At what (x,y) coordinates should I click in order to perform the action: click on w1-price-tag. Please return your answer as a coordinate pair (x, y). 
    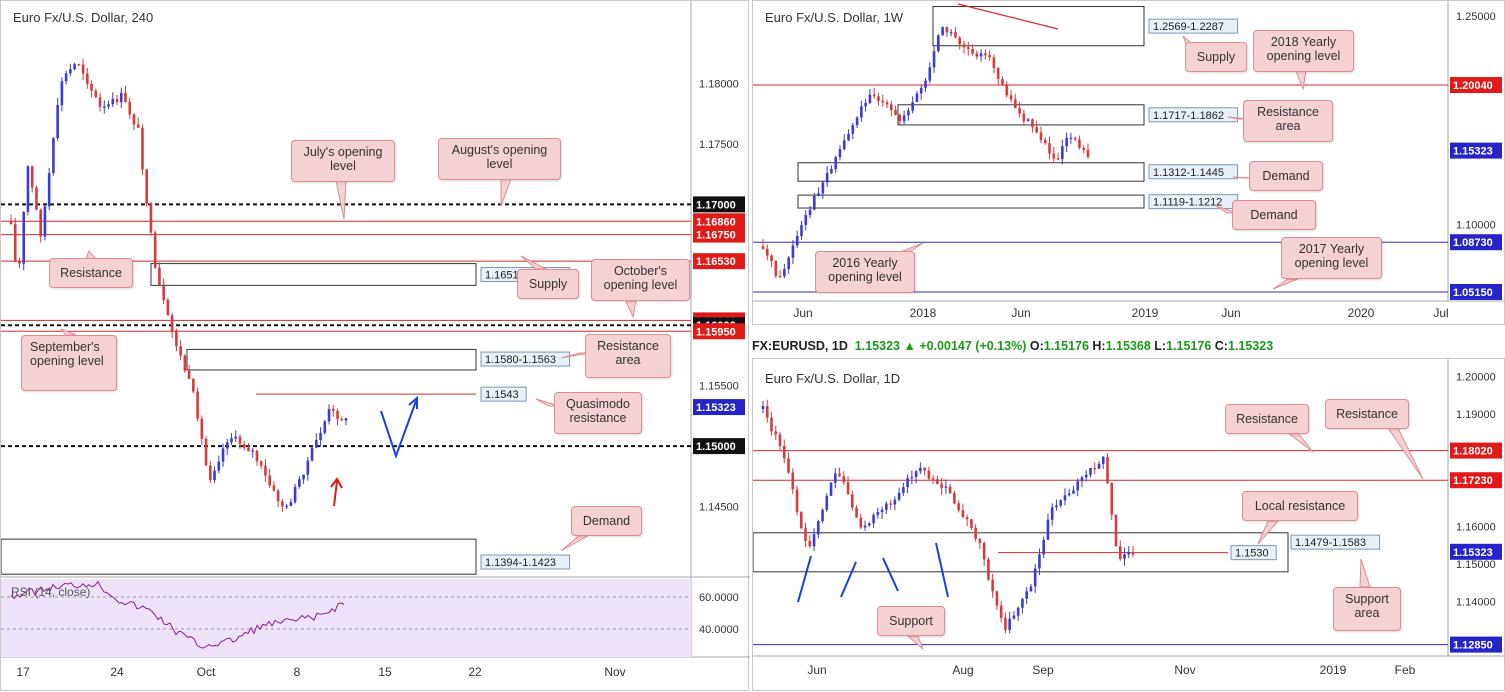
    Looking at the image, I should click on (1476, 150).